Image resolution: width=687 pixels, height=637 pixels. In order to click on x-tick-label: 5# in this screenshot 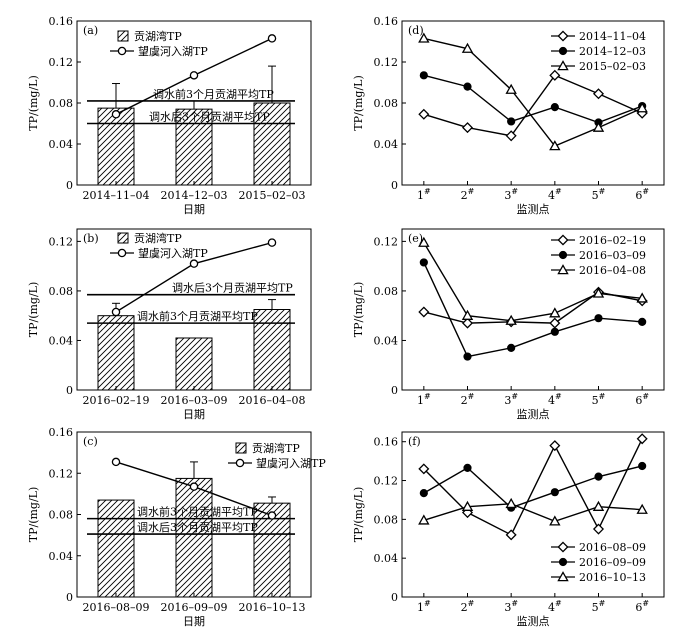, I will do `click(599, 606)`.